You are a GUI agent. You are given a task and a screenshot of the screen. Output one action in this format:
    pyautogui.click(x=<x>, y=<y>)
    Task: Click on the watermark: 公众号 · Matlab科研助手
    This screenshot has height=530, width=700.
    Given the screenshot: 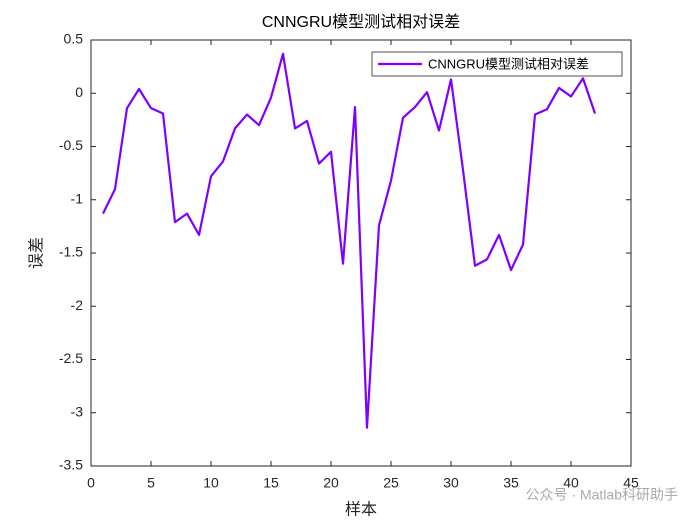 What is the action you would take?
    pyautogui.click(x=602, y=495)
    